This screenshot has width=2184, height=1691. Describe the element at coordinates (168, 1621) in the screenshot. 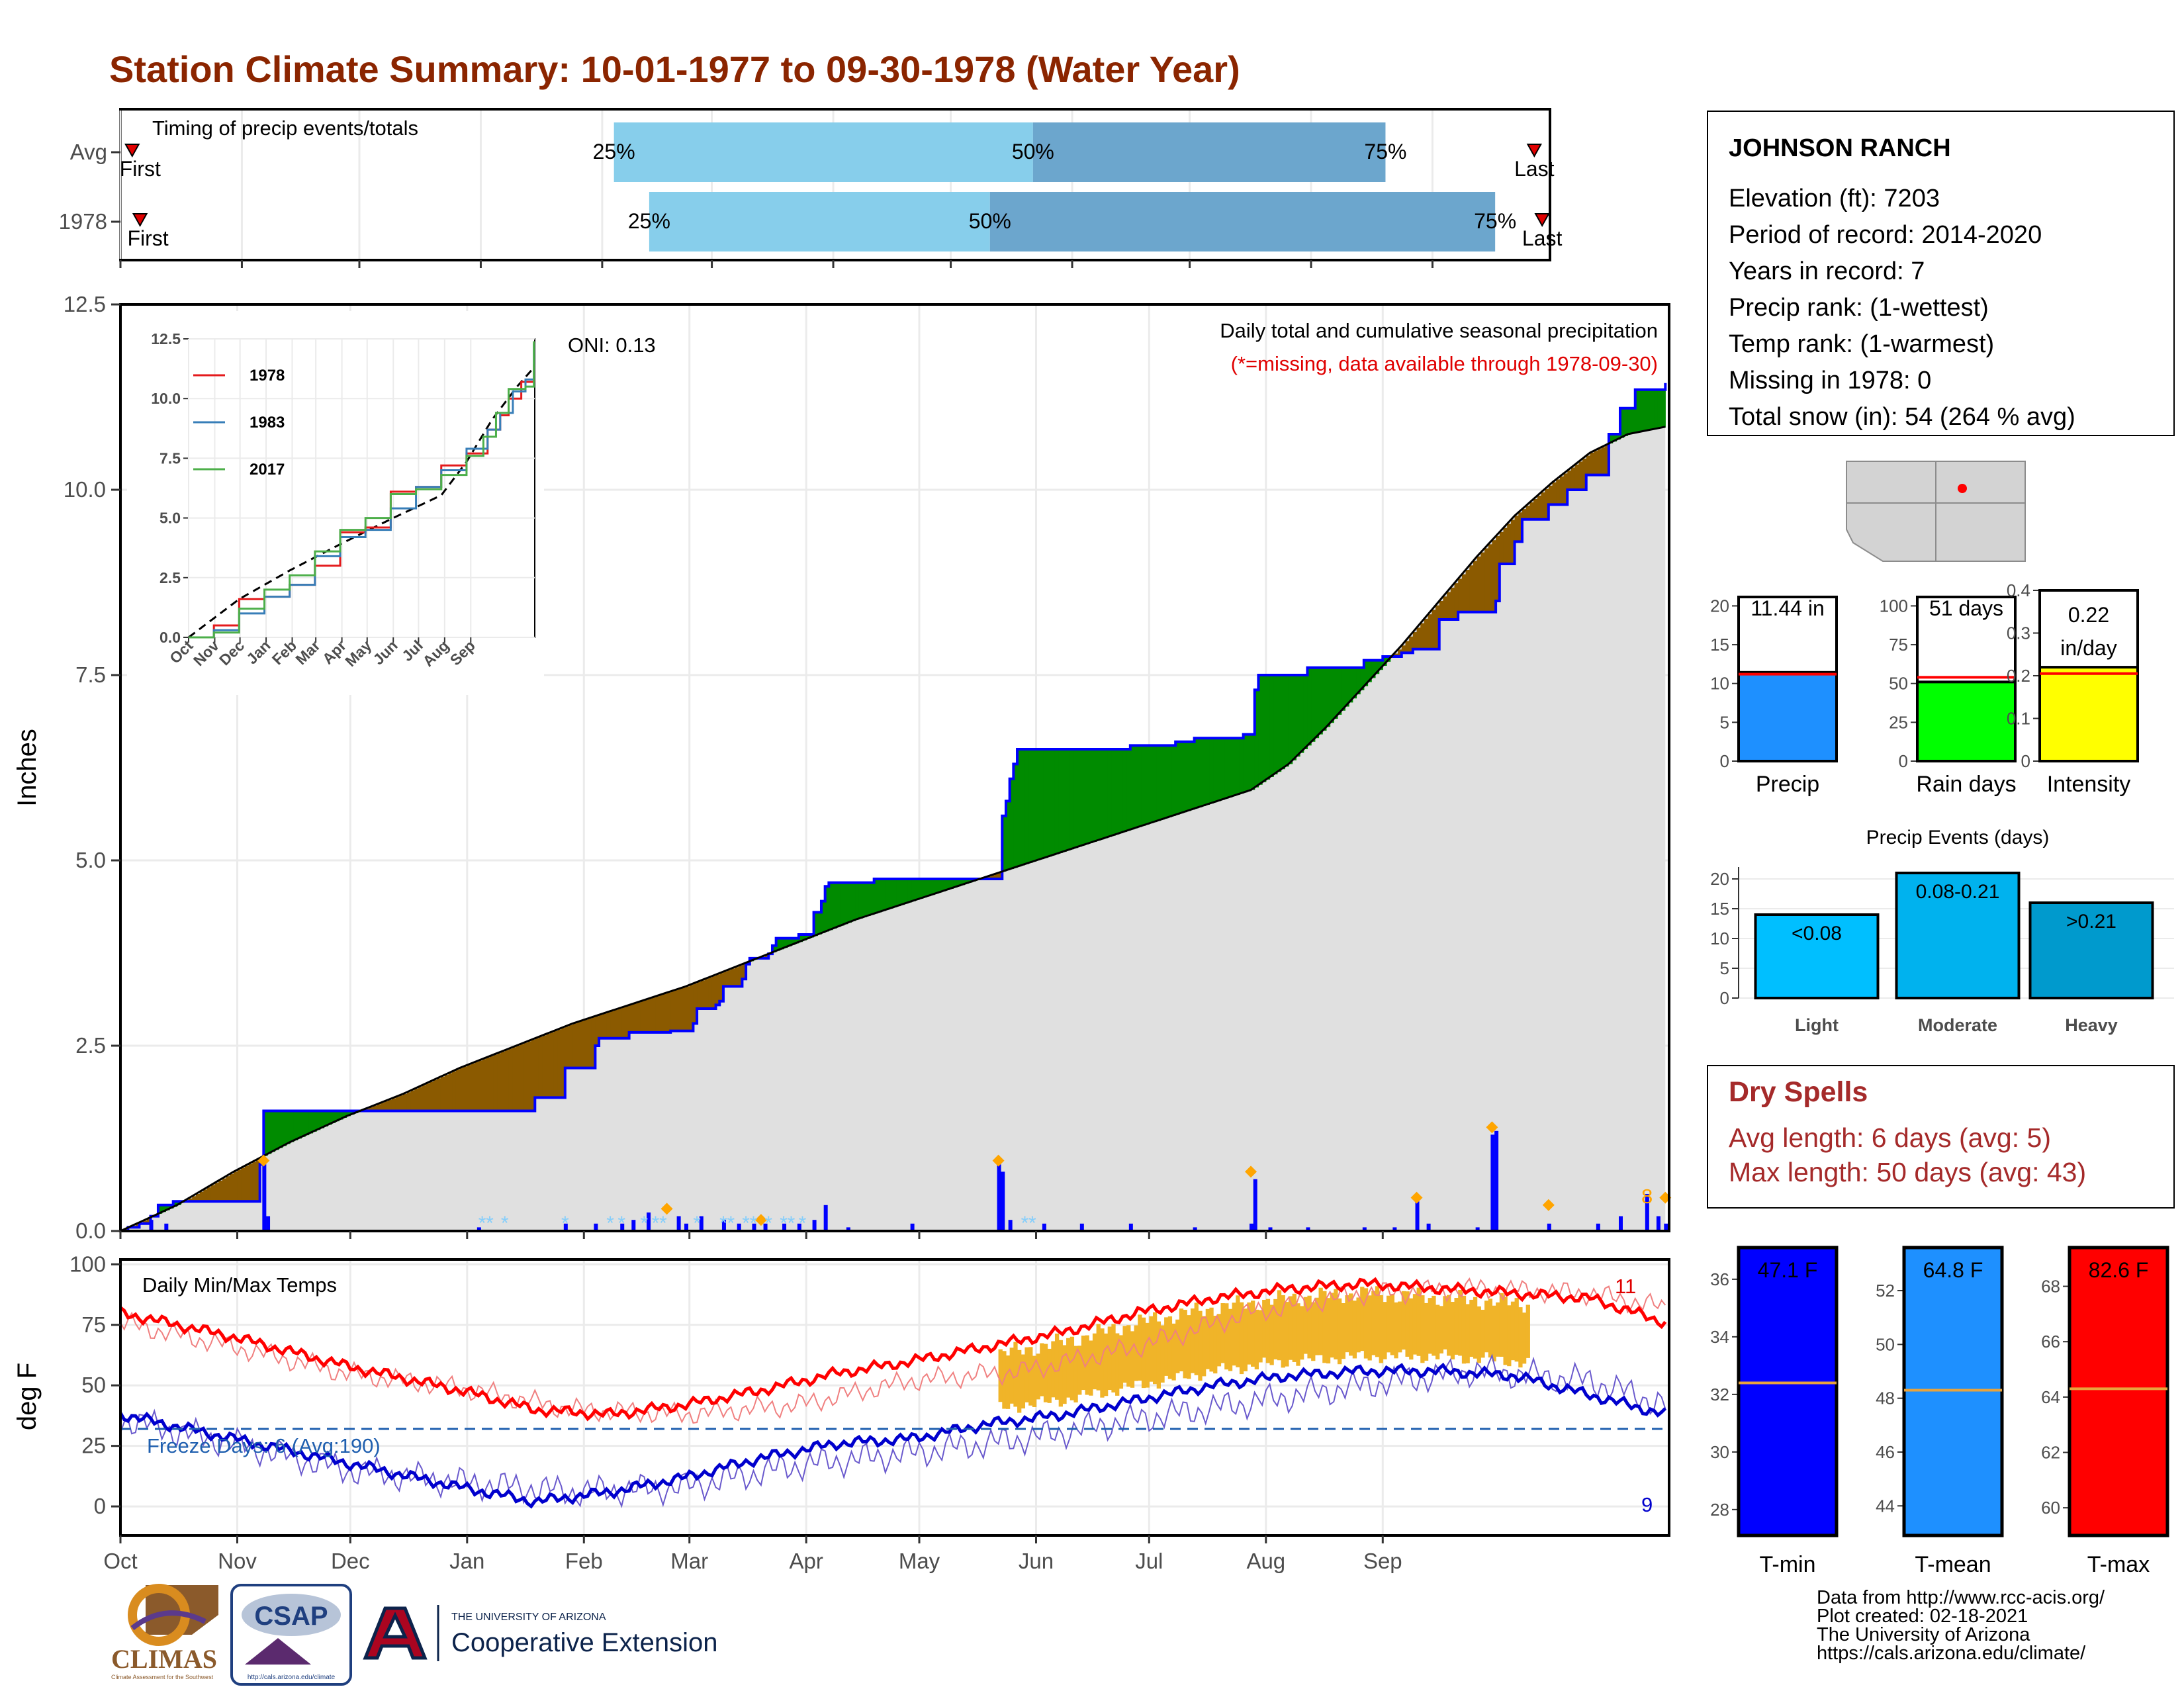

I see `climas-emblem-swoosh` at that location.